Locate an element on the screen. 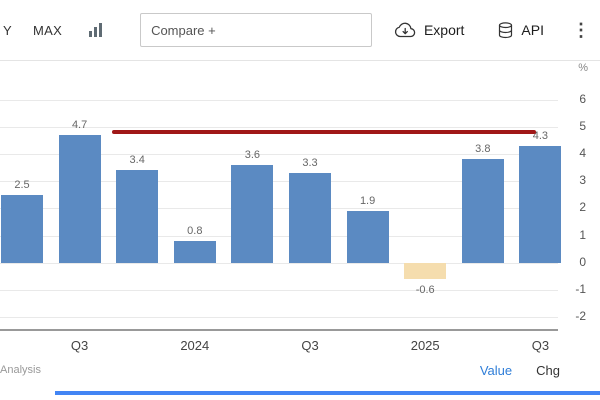 This screenshot has width=600, height=400. y-axis-tick-label: 3 is located at coordinates (582, 180).